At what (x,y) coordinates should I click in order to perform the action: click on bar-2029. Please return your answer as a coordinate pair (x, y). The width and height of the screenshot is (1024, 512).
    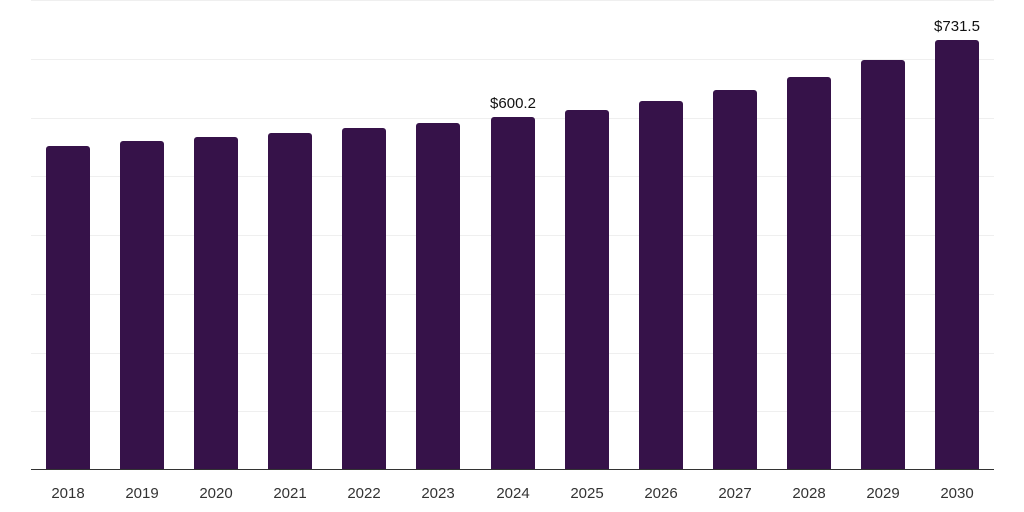
    Looking at the image, I should click on (883, 265).